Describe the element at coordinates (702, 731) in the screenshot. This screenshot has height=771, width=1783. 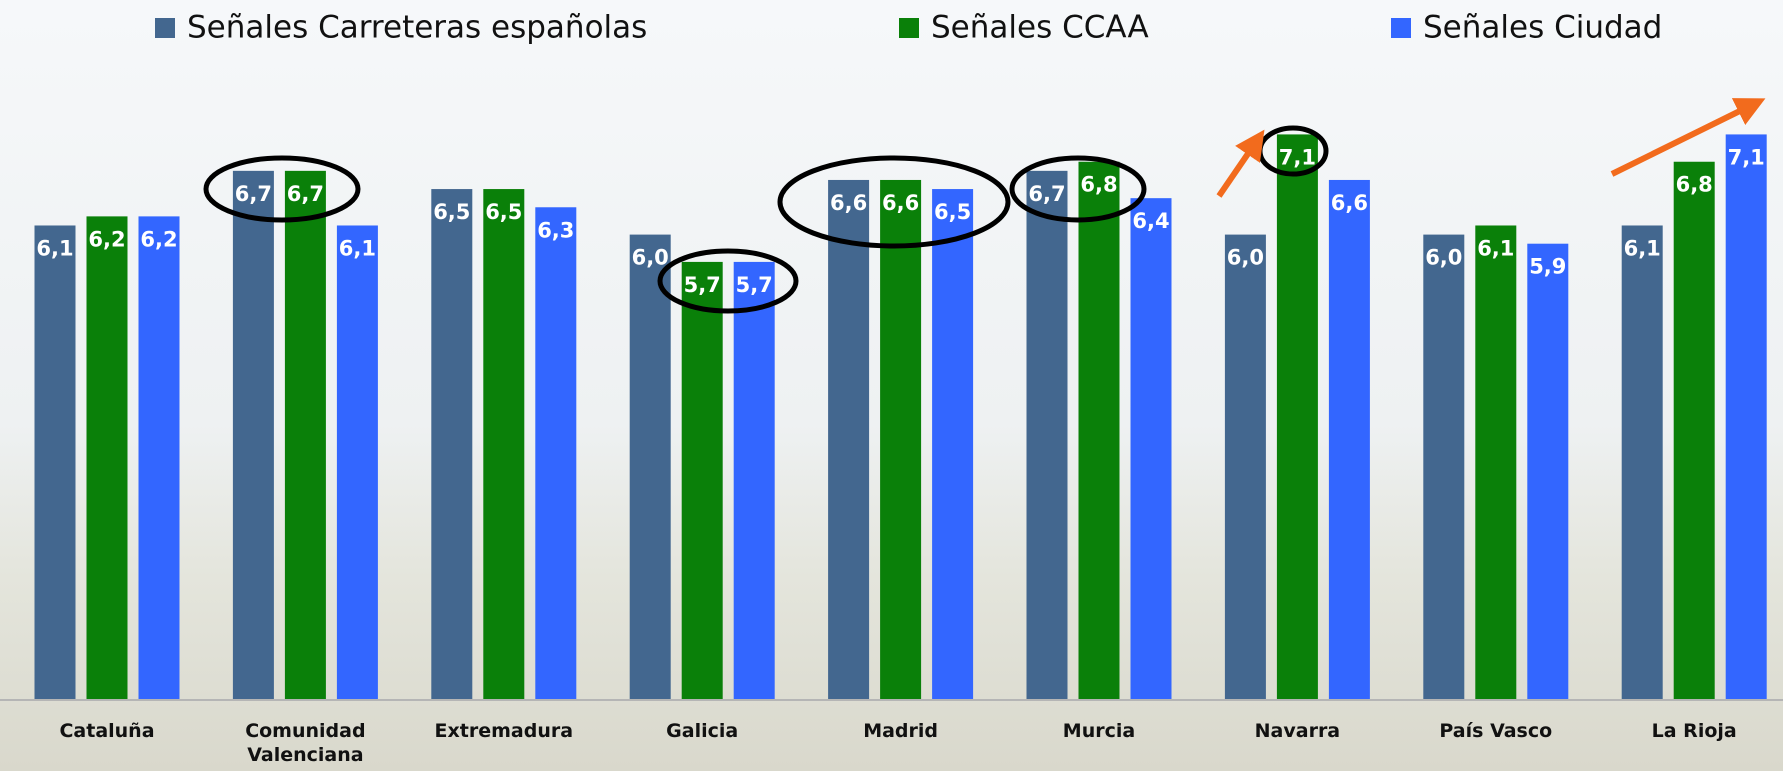
I see `x-tick-label: Galicia` at that location.